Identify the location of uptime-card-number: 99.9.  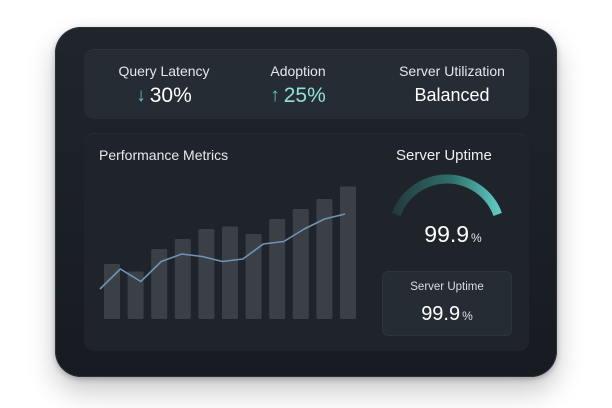
(441, 314).